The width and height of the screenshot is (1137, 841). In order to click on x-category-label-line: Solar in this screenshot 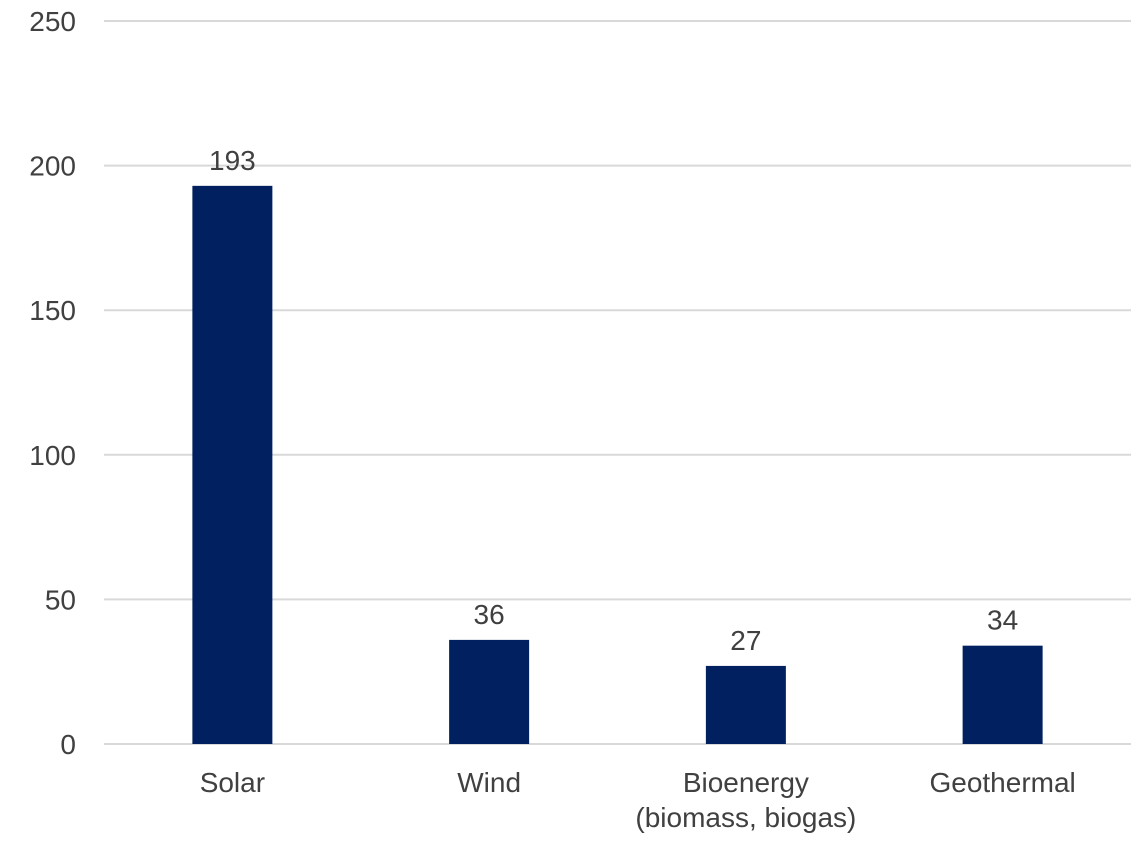, I will do `click(232, 782)`.